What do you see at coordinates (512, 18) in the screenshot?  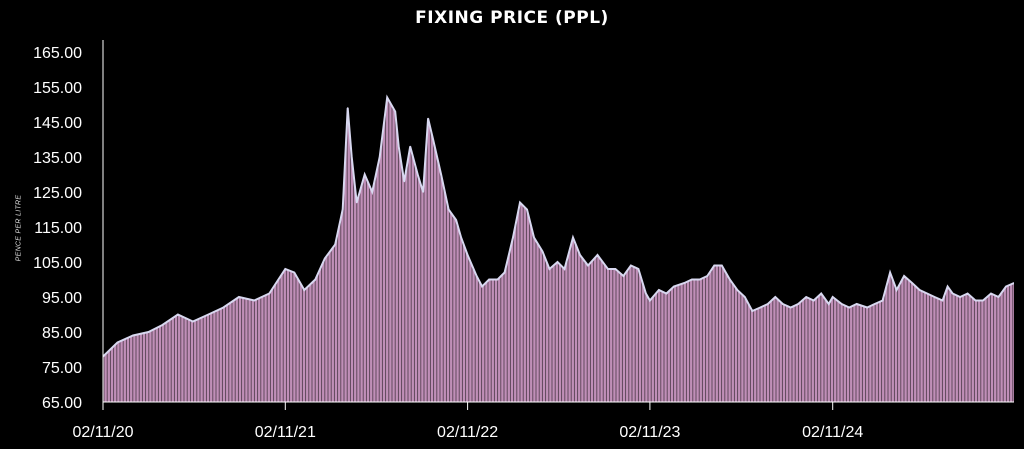 I see `chart-title: FIXING PRICE (PPL)` at bounding box center [512, 18].